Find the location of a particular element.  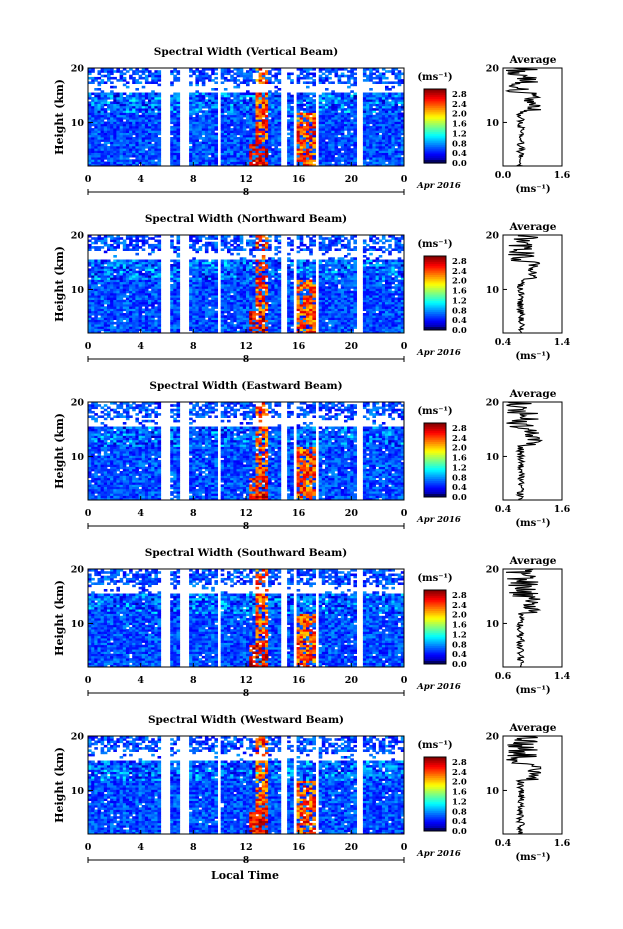

colorbar-tick-label: 1.2 is located at coordinates (459, 134).